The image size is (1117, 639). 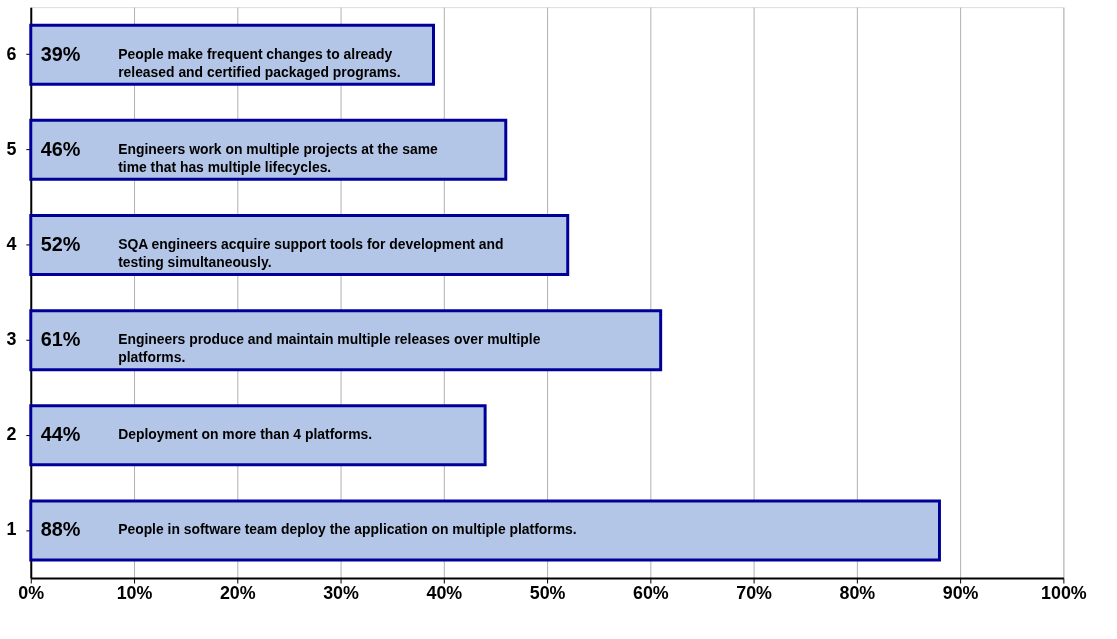 I want to click on x-tick-label: 80%, so click(x=857, y=593).